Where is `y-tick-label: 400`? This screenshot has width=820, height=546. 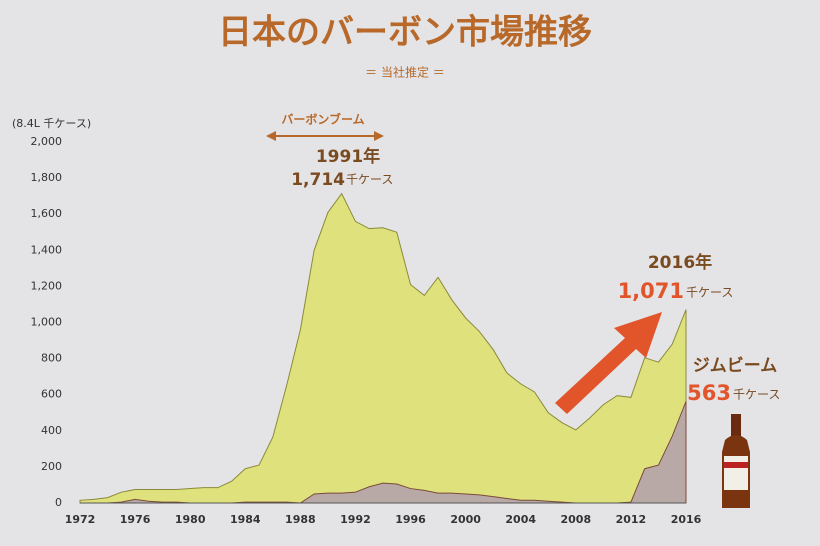 y-tick-label: 400 is located at coordinates (51, 430).